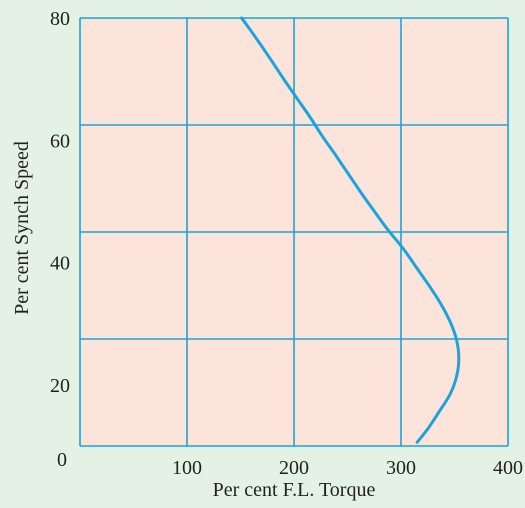 The image size is (525, 508). I want to click on x-axis-label: Per cent F.L. Torque, so click(294, 490).